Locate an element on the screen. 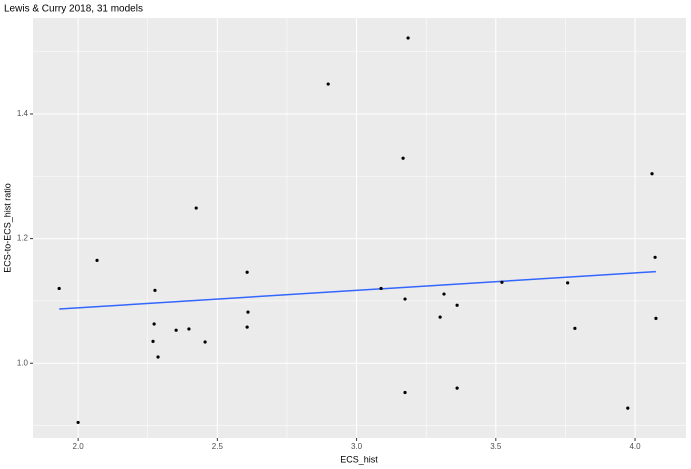 The image size is (691, 469). x-tick-label: 2.0 is located at coordinates (79, 446).